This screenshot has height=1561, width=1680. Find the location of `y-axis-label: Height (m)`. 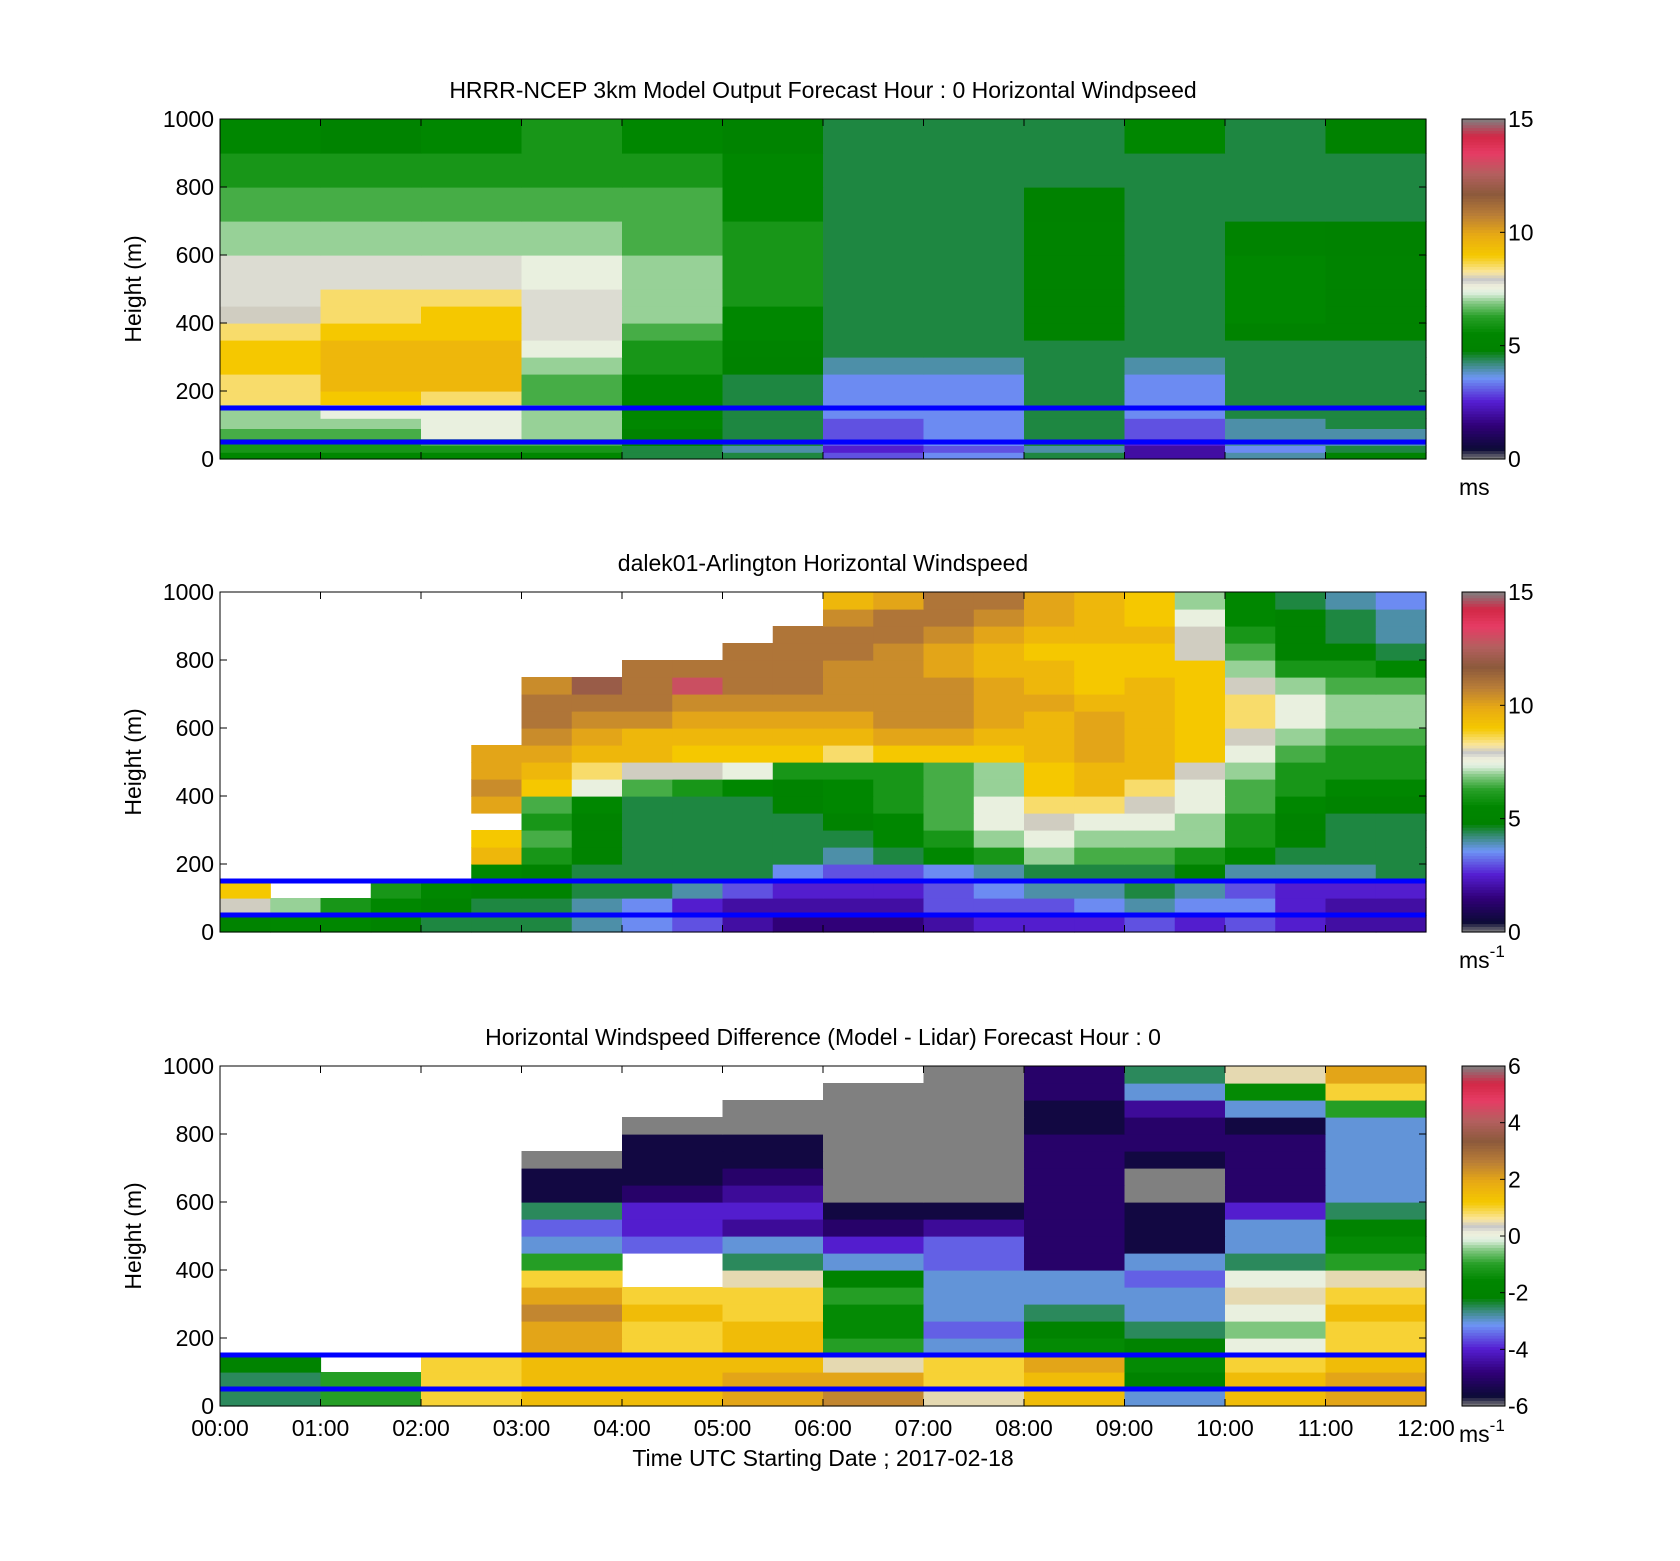

y-axis-label: Height (m) is located at coordinates (133, 761).